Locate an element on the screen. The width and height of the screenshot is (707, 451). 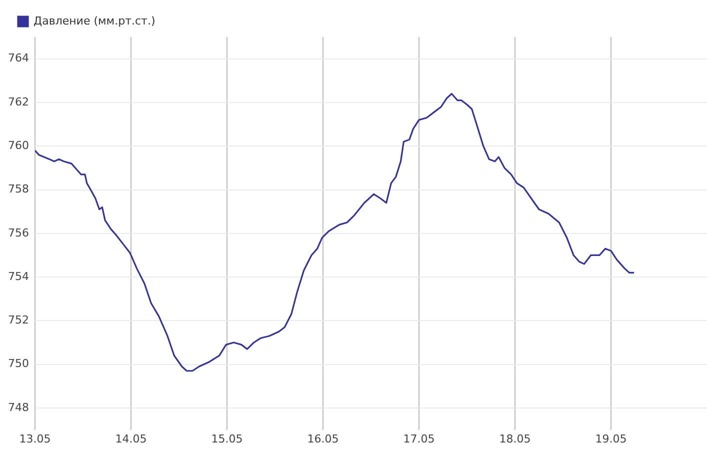
y-tick-label: 748 is located at coordinates (18, 407).